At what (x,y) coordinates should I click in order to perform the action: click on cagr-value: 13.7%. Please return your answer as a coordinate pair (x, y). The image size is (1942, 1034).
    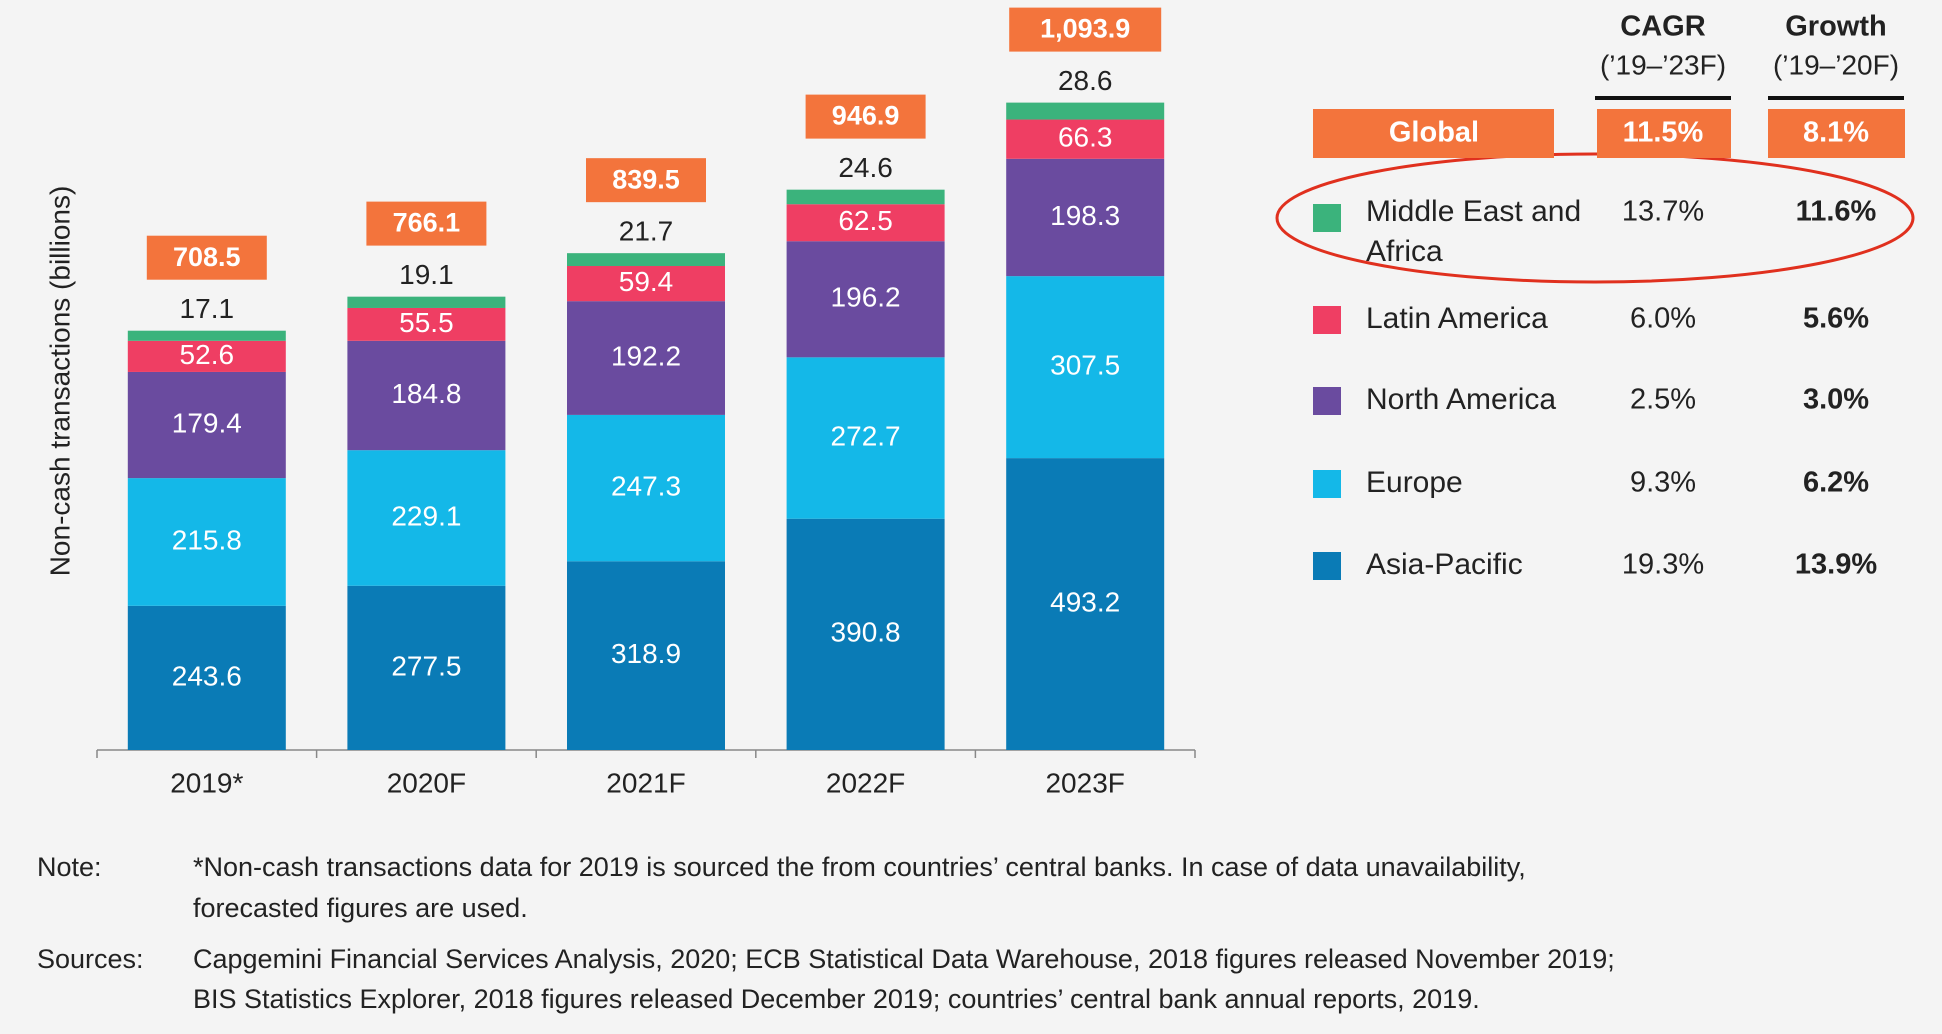
    Looking at the image, I should click on (1663, 212).